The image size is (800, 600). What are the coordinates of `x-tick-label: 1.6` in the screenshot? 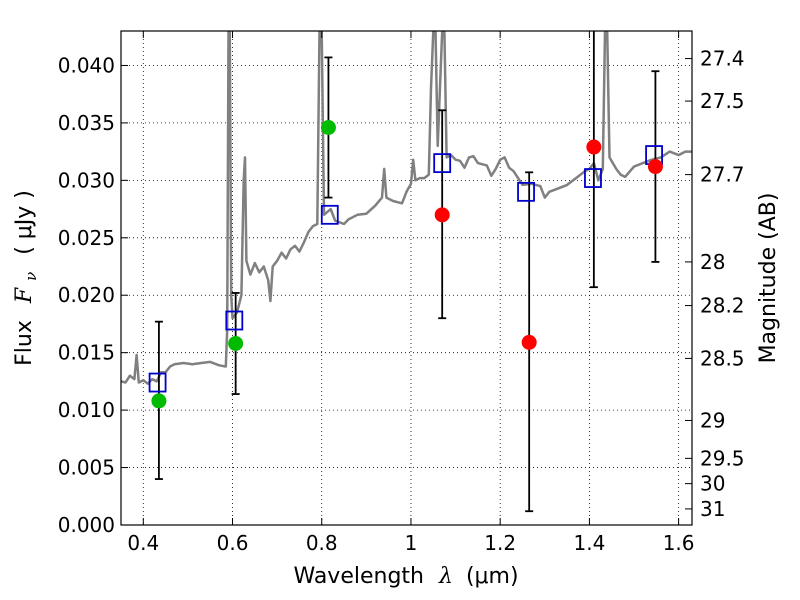 It's located at (679, 543).